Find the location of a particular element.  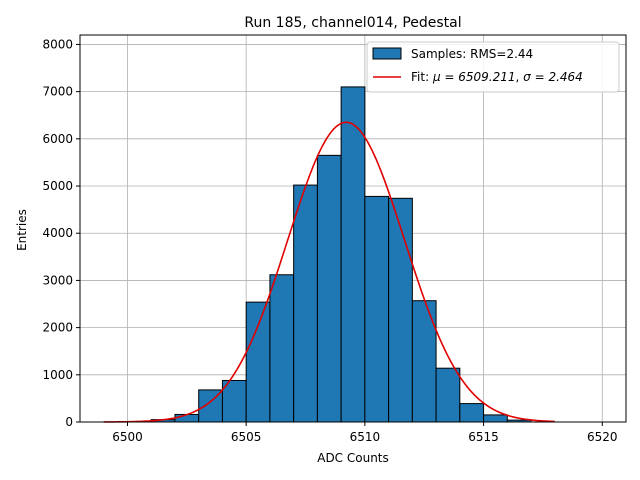

legend-swatch-samples is located at coordinates (387, 53).